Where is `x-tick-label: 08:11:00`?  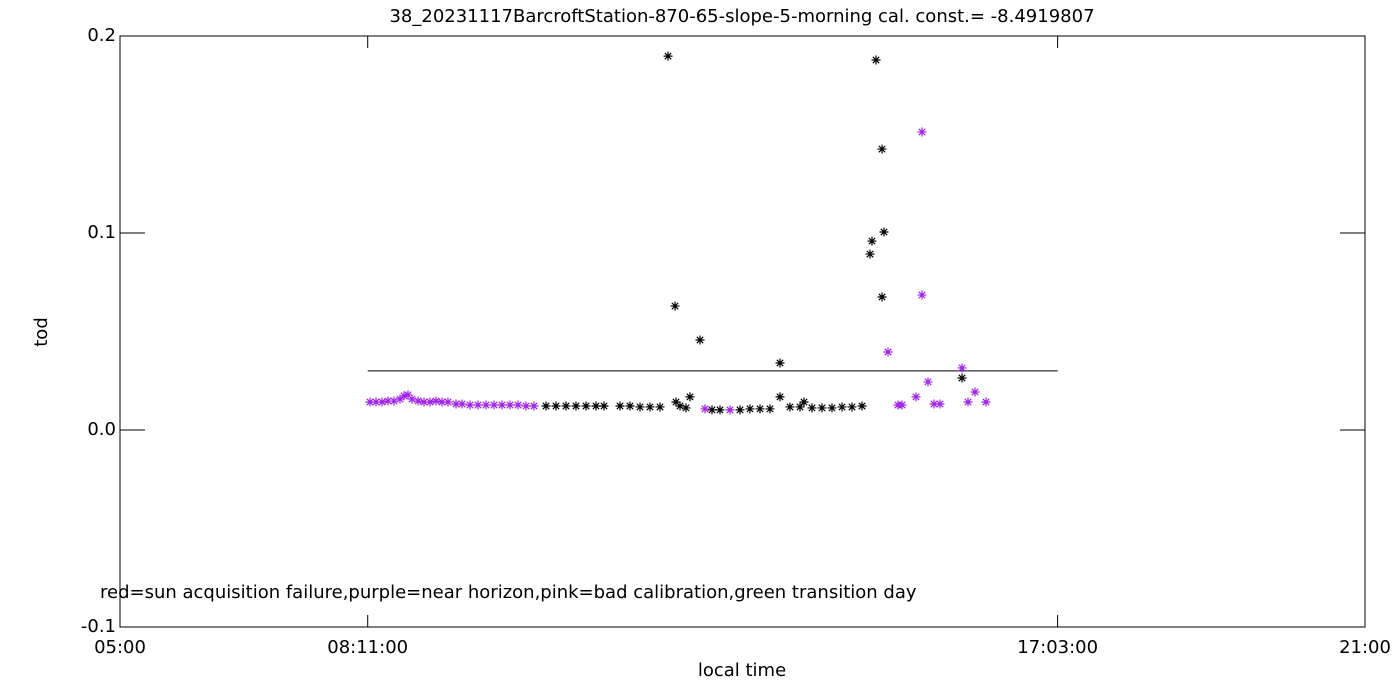 x-tick-label: 08:11:00 is located at coordinates (367, 647).